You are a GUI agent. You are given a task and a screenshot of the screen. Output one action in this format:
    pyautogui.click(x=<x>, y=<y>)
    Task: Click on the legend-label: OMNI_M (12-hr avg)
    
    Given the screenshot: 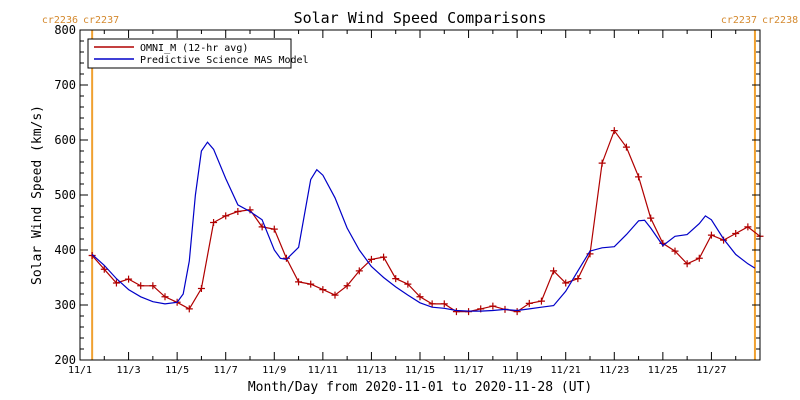 What is the action you would take?
    pyautogui.click(x=194, y=48)
    